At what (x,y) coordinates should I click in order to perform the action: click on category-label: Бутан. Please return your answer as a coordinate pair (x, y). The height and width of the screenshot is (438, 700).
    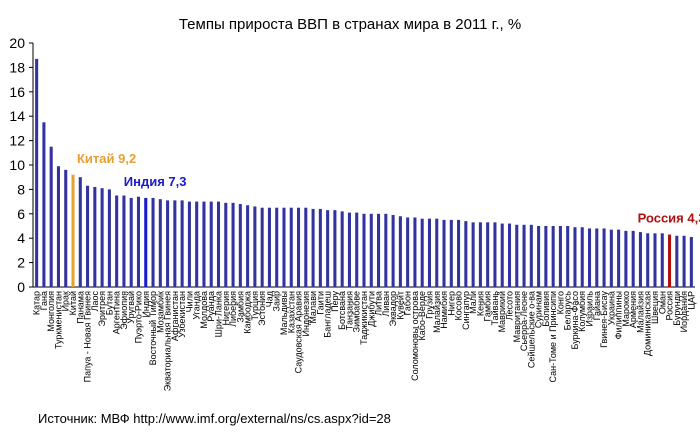
    Looking at the image, I should click on (109, 303).